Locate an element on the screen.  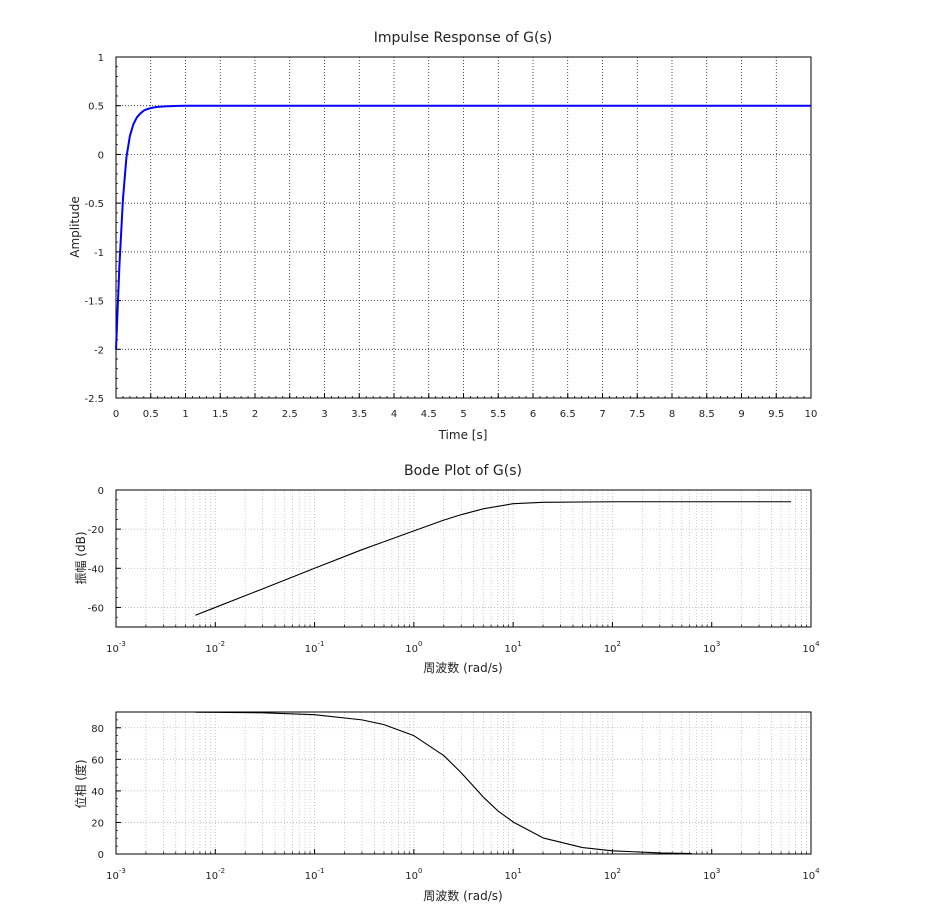
impulse-x-tick-label: 0.5 is located at coordinates (151, 414).